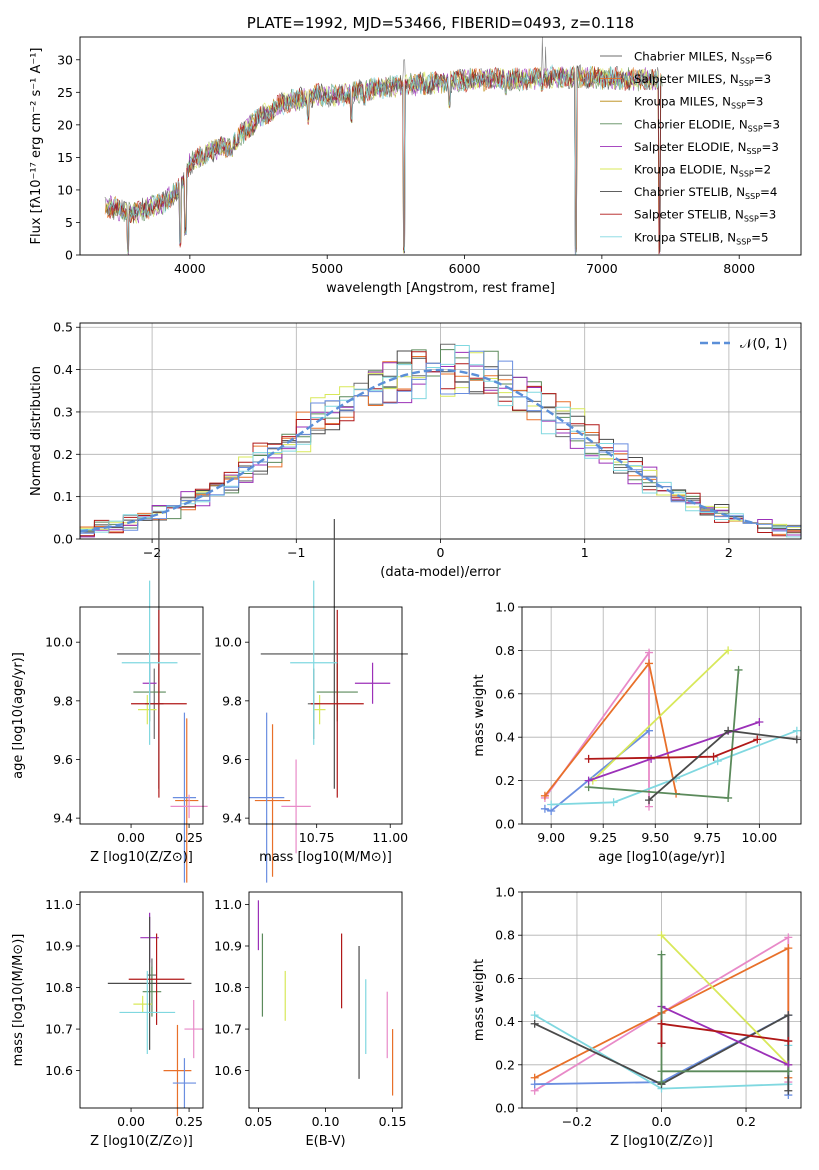 The image size is (819, 1170). What do you see at coordinates (746, 1121) in the screenshot?
I see `x-tick-label: 0.2` at bounding box center [746, 1121].